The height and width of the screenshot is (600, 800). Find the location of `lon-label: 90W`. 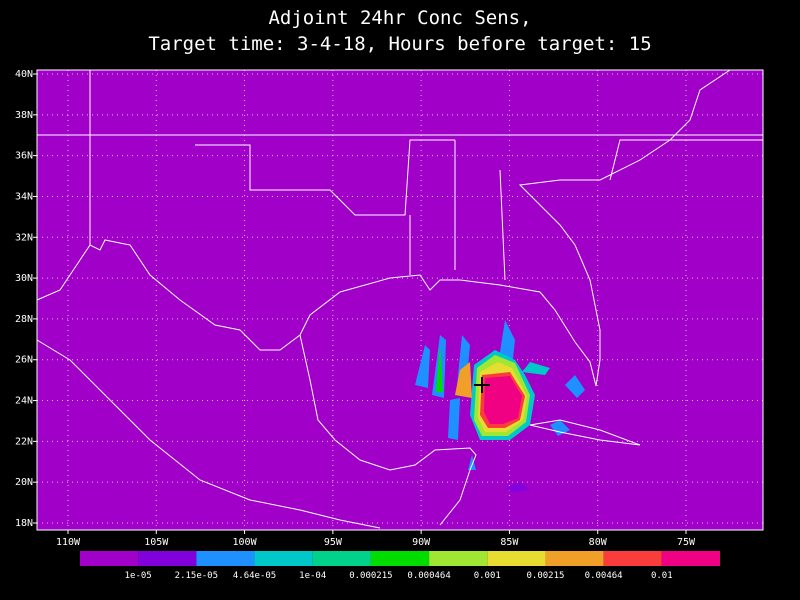

lon-label: 90W is located at coordinates (421, 542).